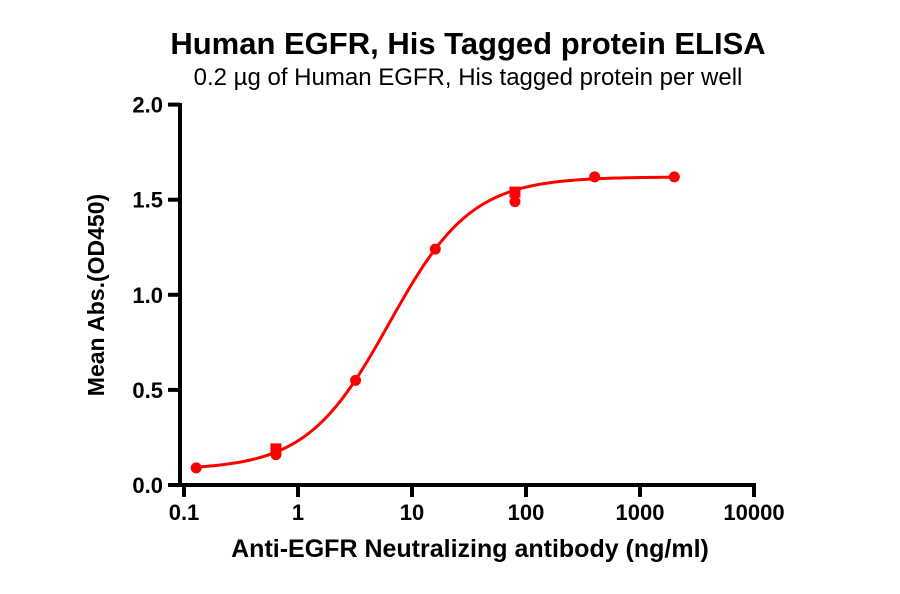  What do you see at coordinates (196, 468) in the screenshot?
I see `data-point-circle-0.128` at bounding box center [196, 468].